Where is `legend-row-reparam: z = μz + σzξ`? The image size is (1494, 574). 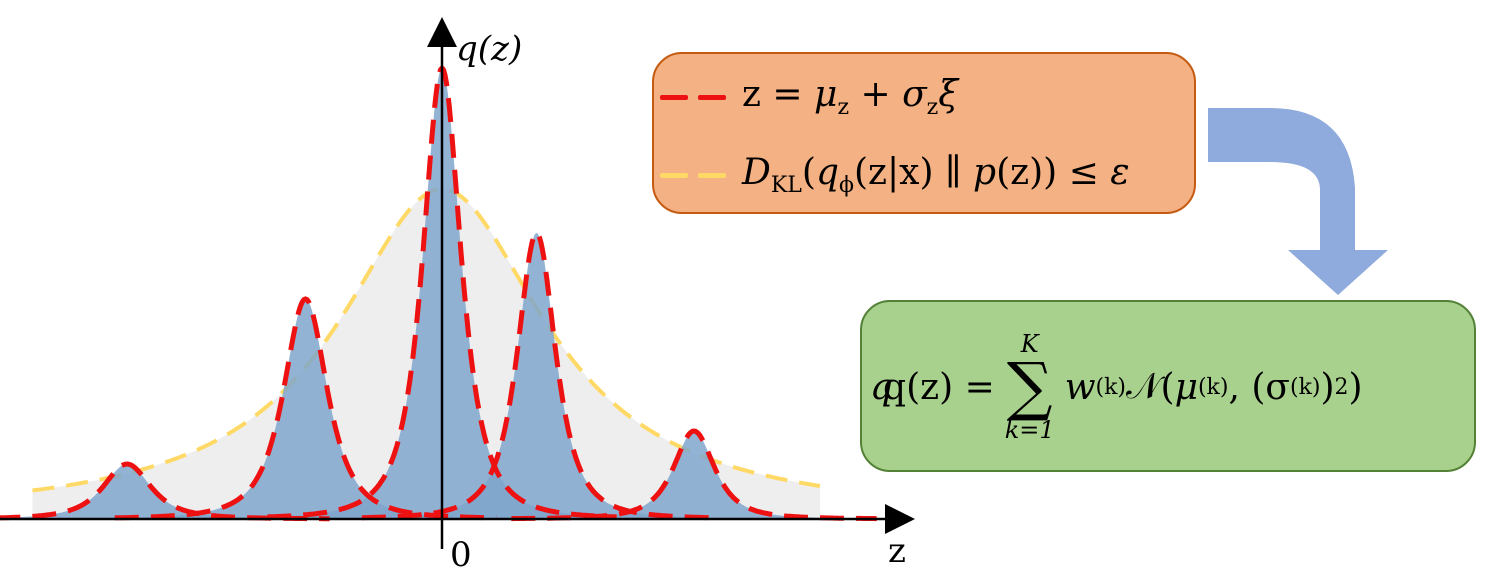 legend-row-reparam: z = μz + σzξ is located at coordinates (809, 97).